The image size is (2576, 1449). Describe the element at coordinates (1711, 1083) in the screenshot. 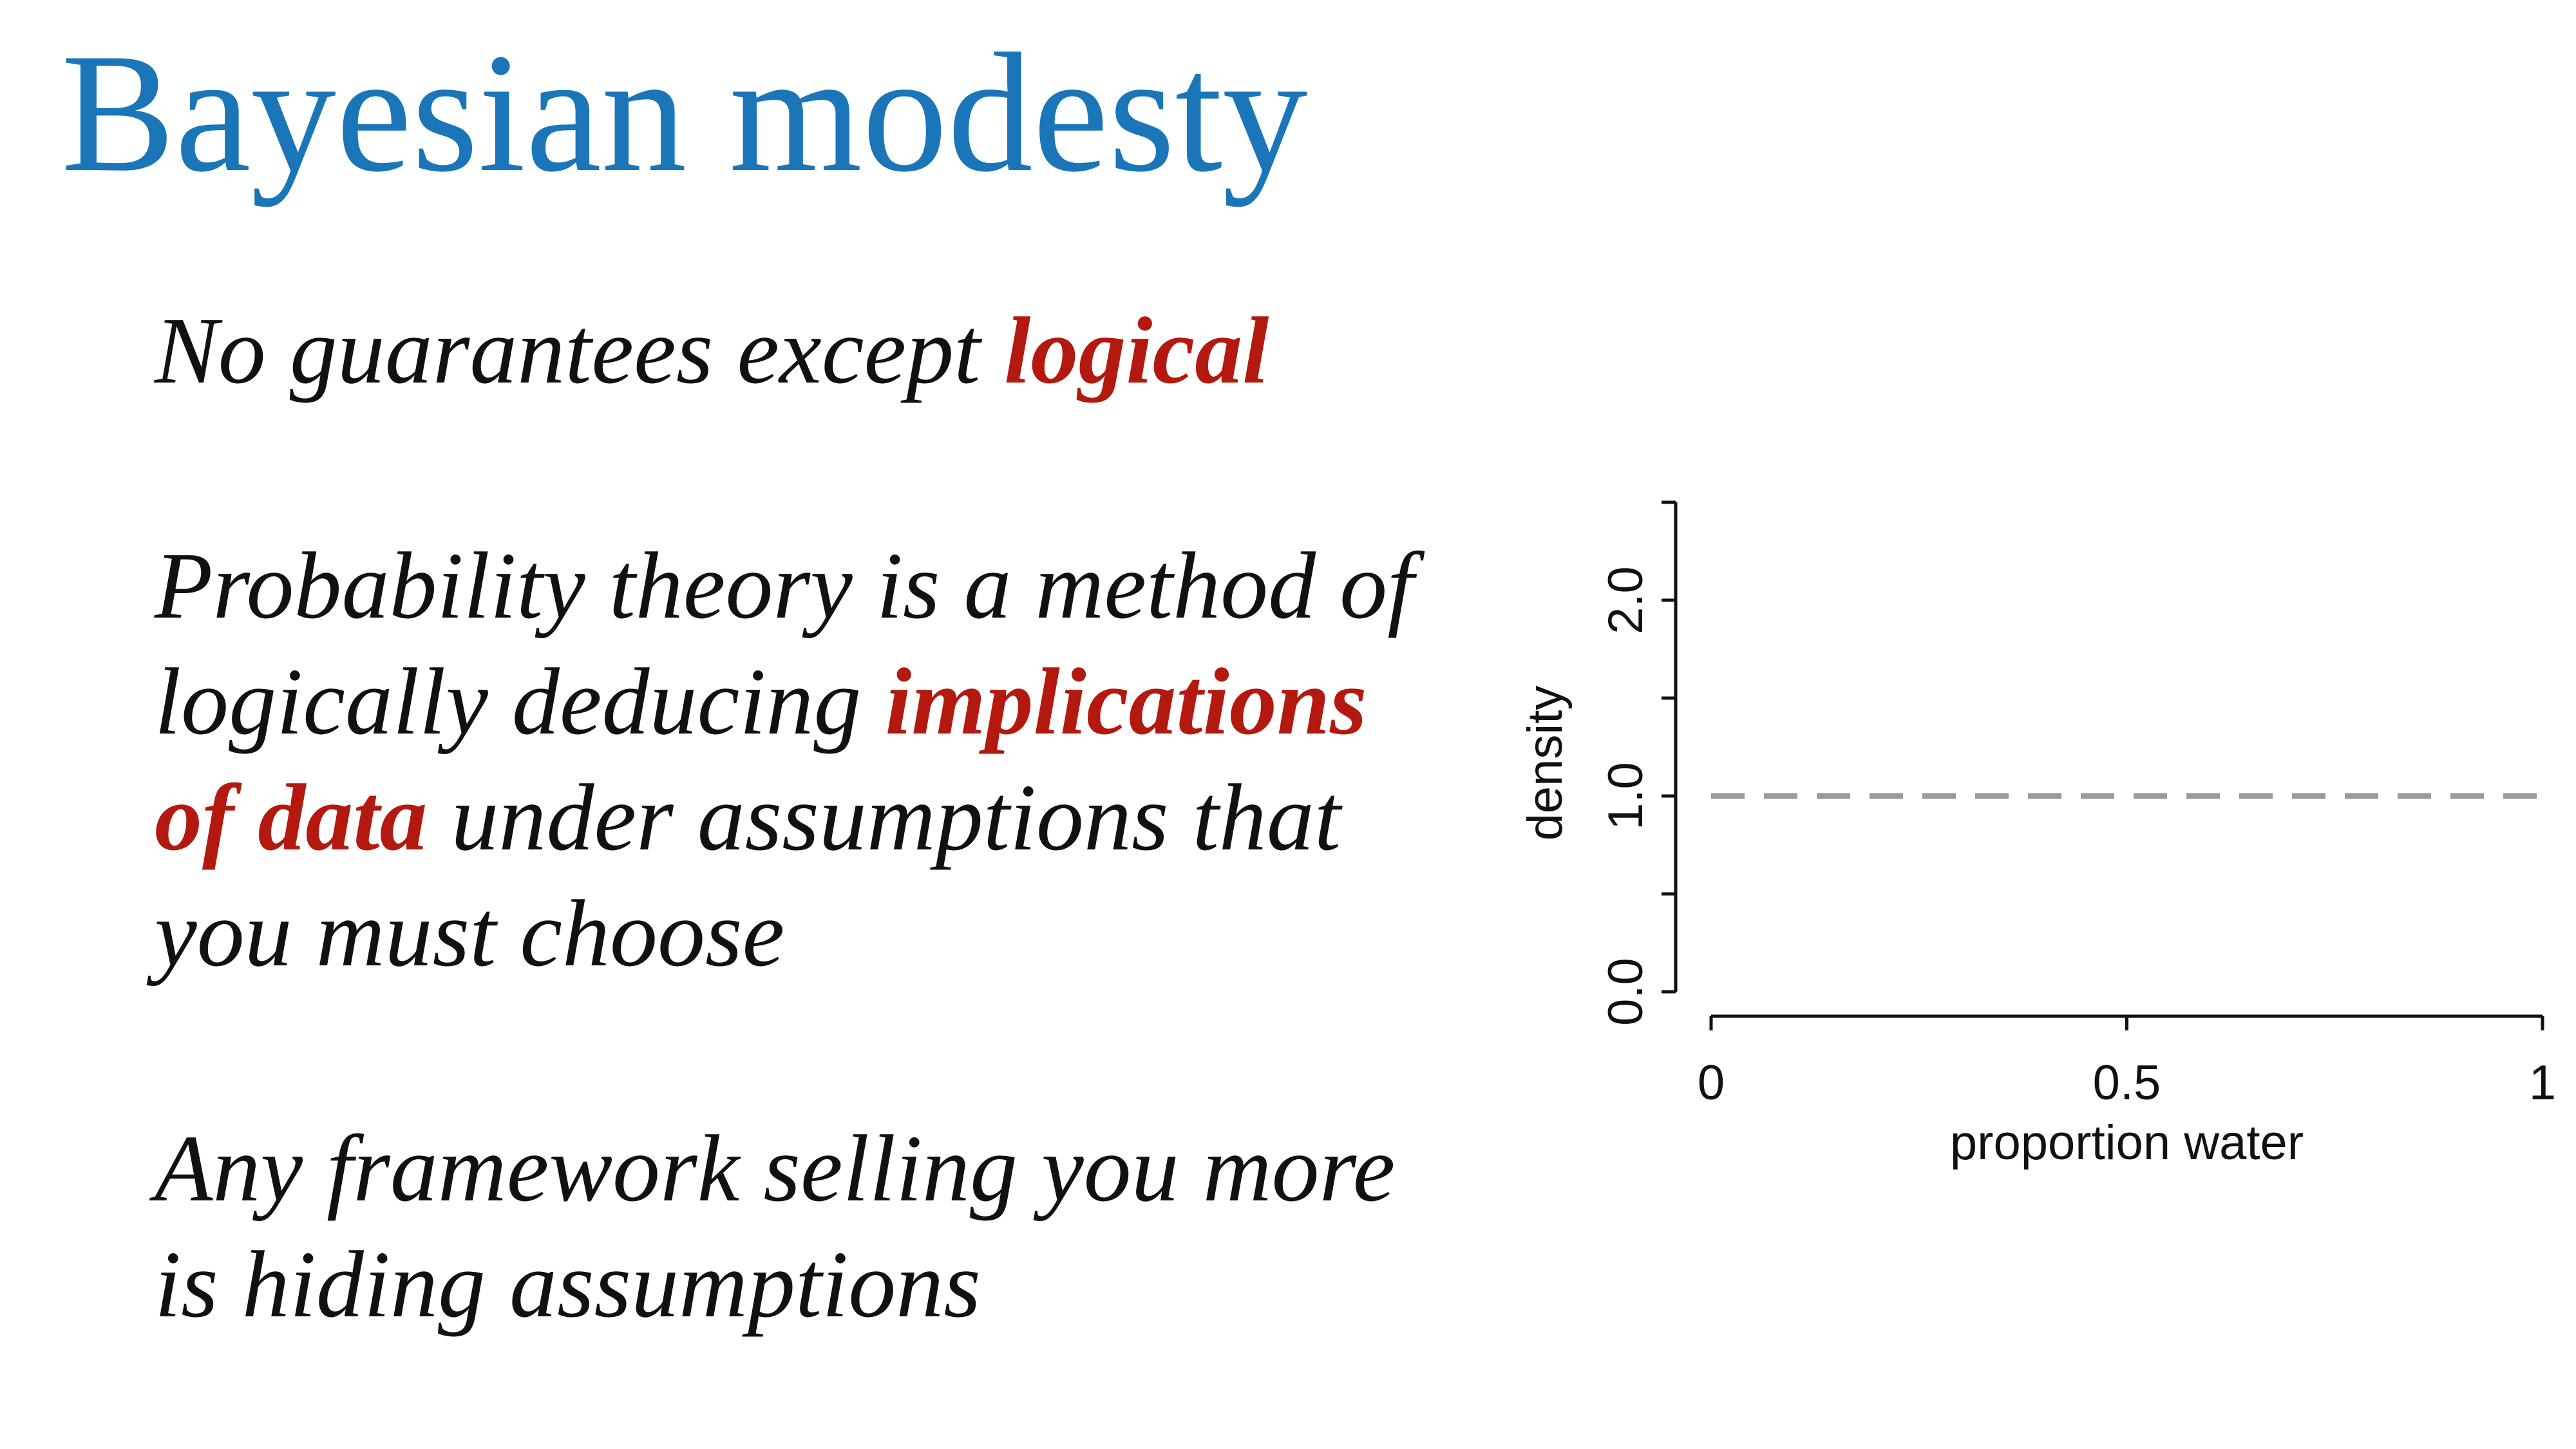

I see `x-tick-label: 0` at that location.